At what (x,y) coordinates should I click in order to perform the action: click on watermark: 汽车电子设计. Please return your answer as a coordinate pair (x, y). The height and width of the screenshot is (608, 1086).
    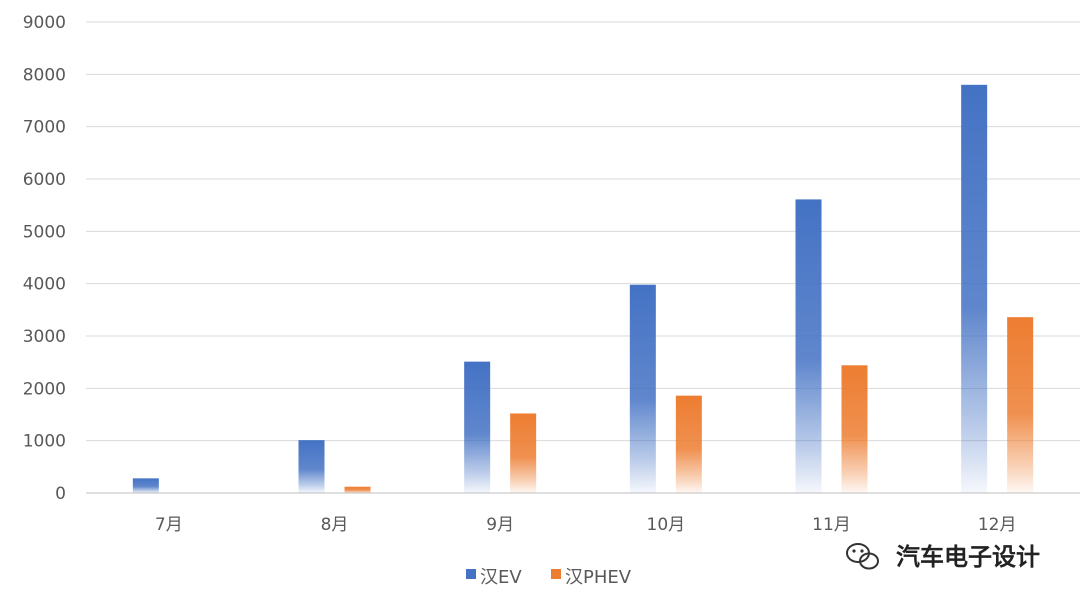
    Looking at the image, I should click on (943, 557).